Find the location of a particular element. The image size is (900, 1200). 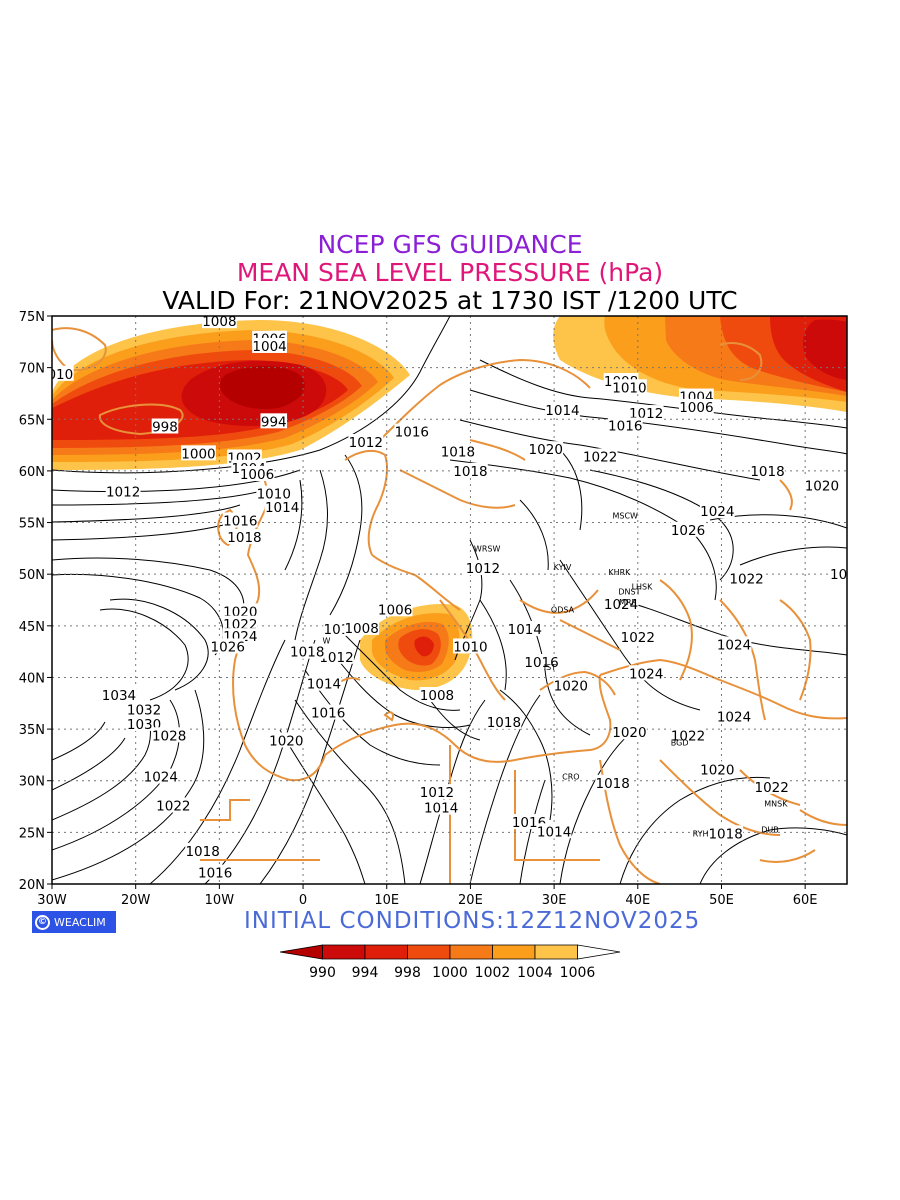

copyright-icon: © is located at coordinates (42, 922).